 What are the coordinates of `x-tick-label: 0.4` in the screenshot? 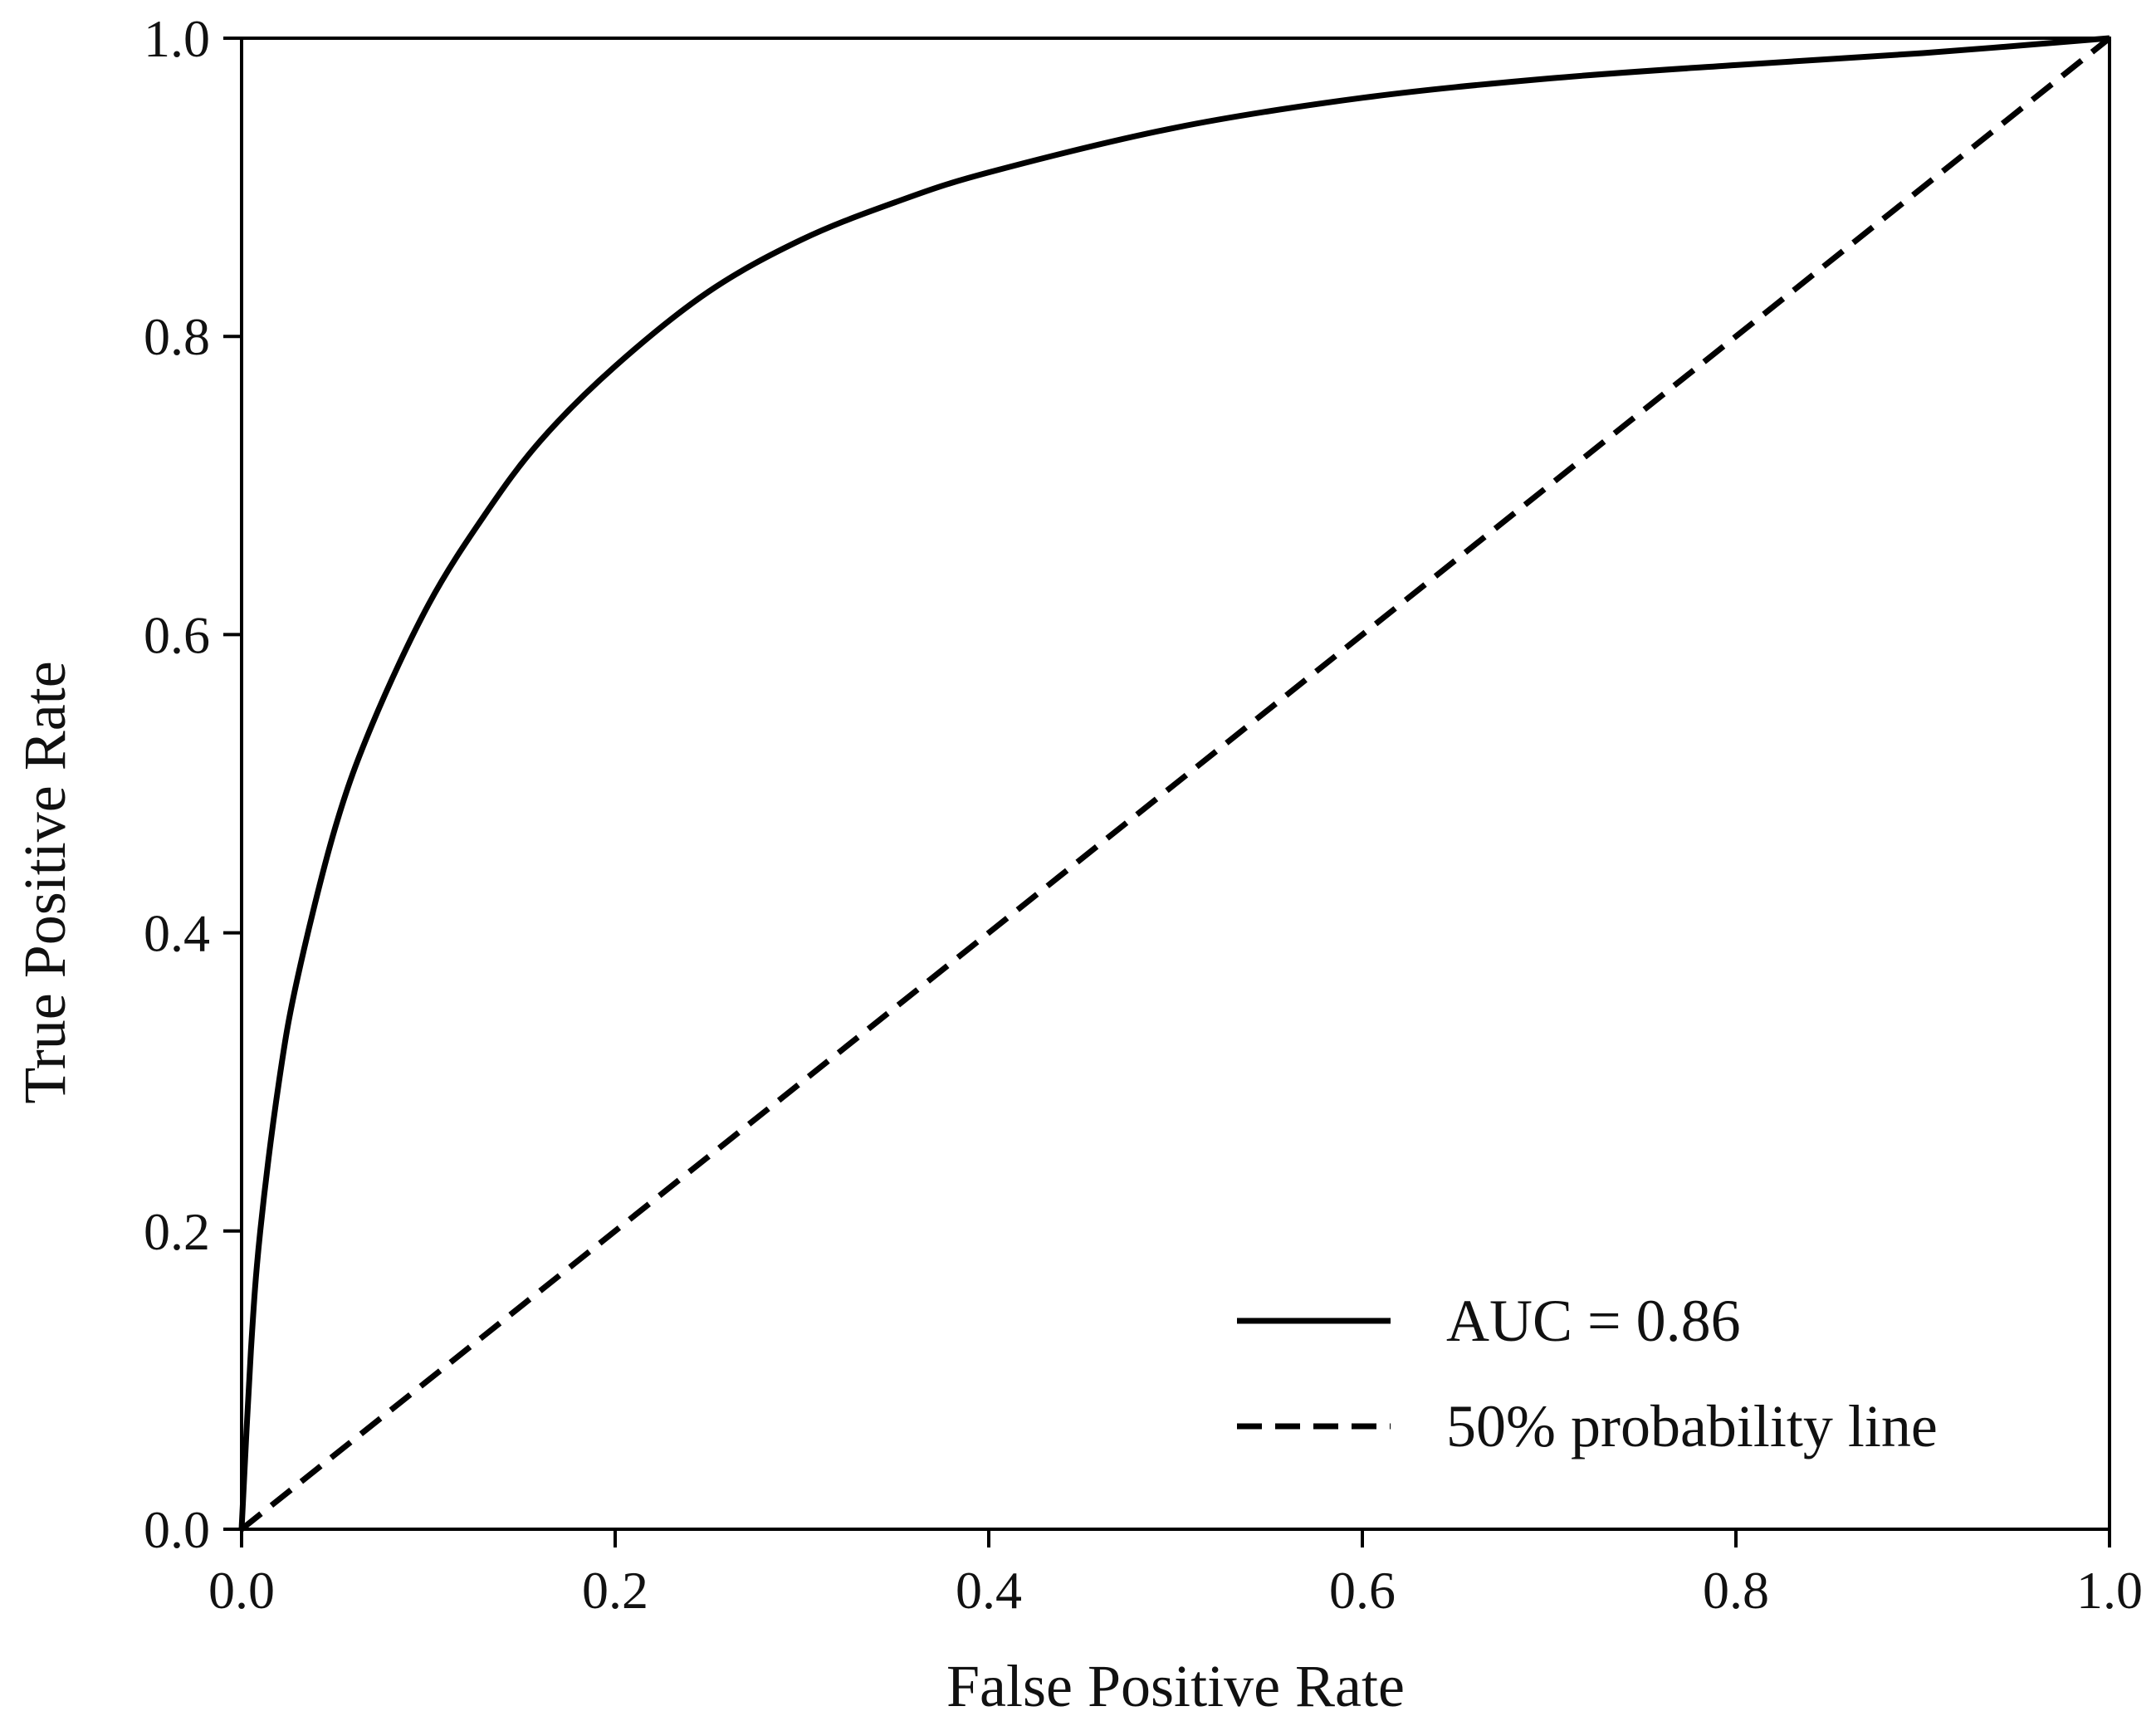 It's located at (989, 1591).